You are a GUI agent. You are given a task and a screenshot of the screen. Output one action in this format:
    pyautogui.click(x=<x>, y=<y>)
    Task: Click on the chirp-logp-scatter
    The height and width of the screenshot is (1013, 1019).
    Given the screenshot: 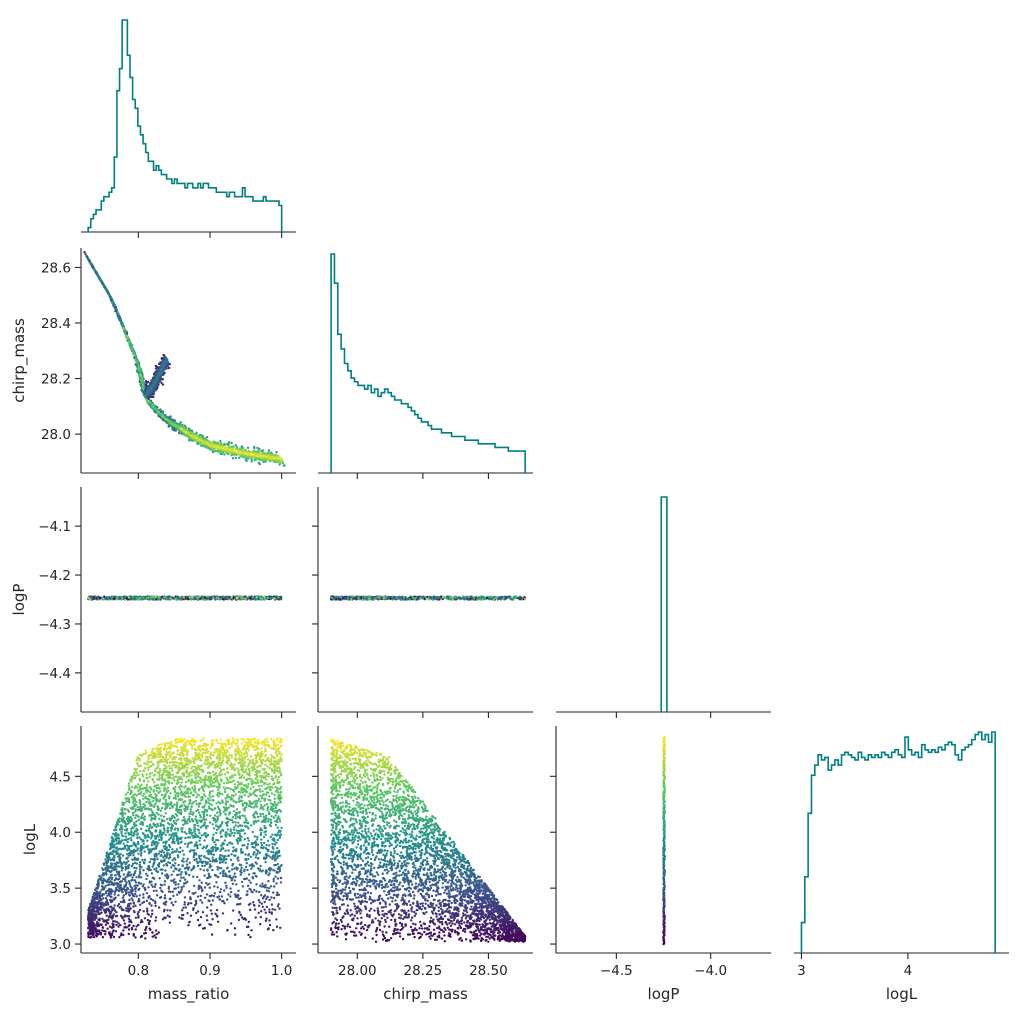 What is the action you would take?
    pyautogui.click(x=428, y=598)
    